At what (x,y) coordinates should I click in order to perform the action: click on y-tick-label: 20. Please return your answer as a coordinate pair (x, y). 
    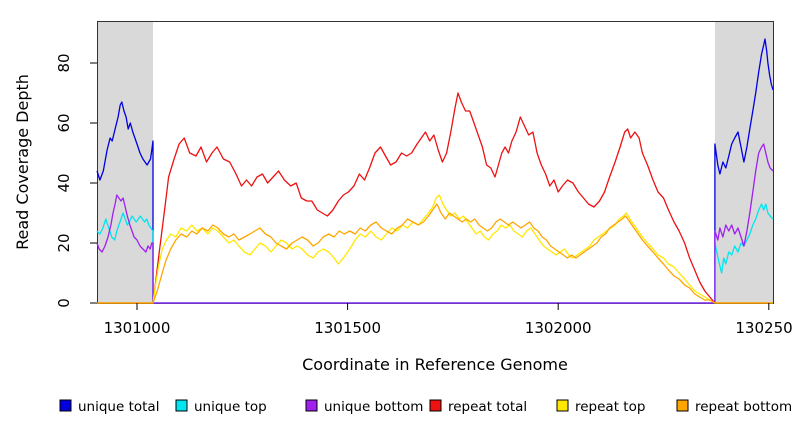
    Looking at the image, I should click on (64, 242).